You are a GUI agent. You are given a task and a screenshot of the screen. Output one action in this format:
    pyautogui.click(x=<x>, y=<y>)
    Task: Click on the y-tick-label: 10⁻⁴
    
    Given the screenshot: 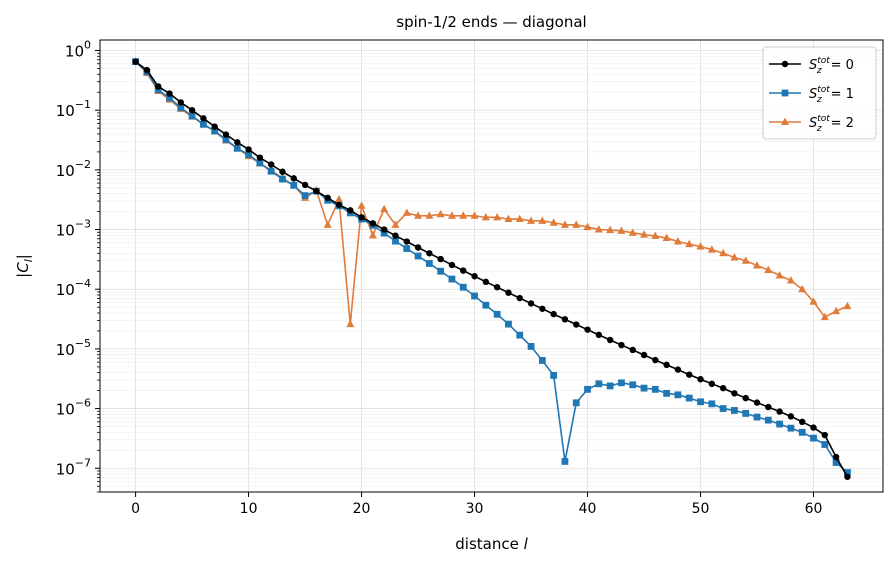 What is the action you would take?
    pyautogui.click(x=73, y=288)
    